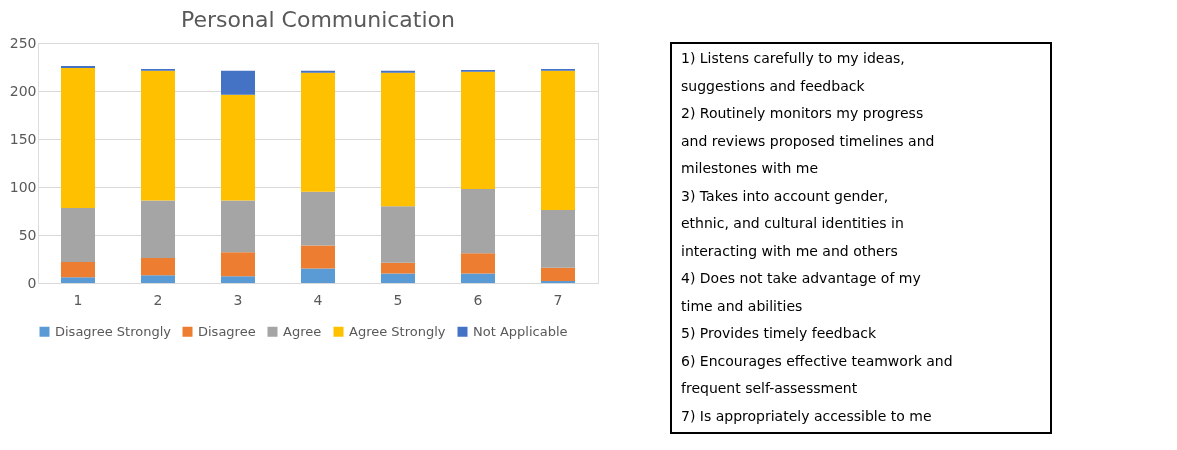  I want to click on legend-label: Agree Strongly, so click(397, 331).